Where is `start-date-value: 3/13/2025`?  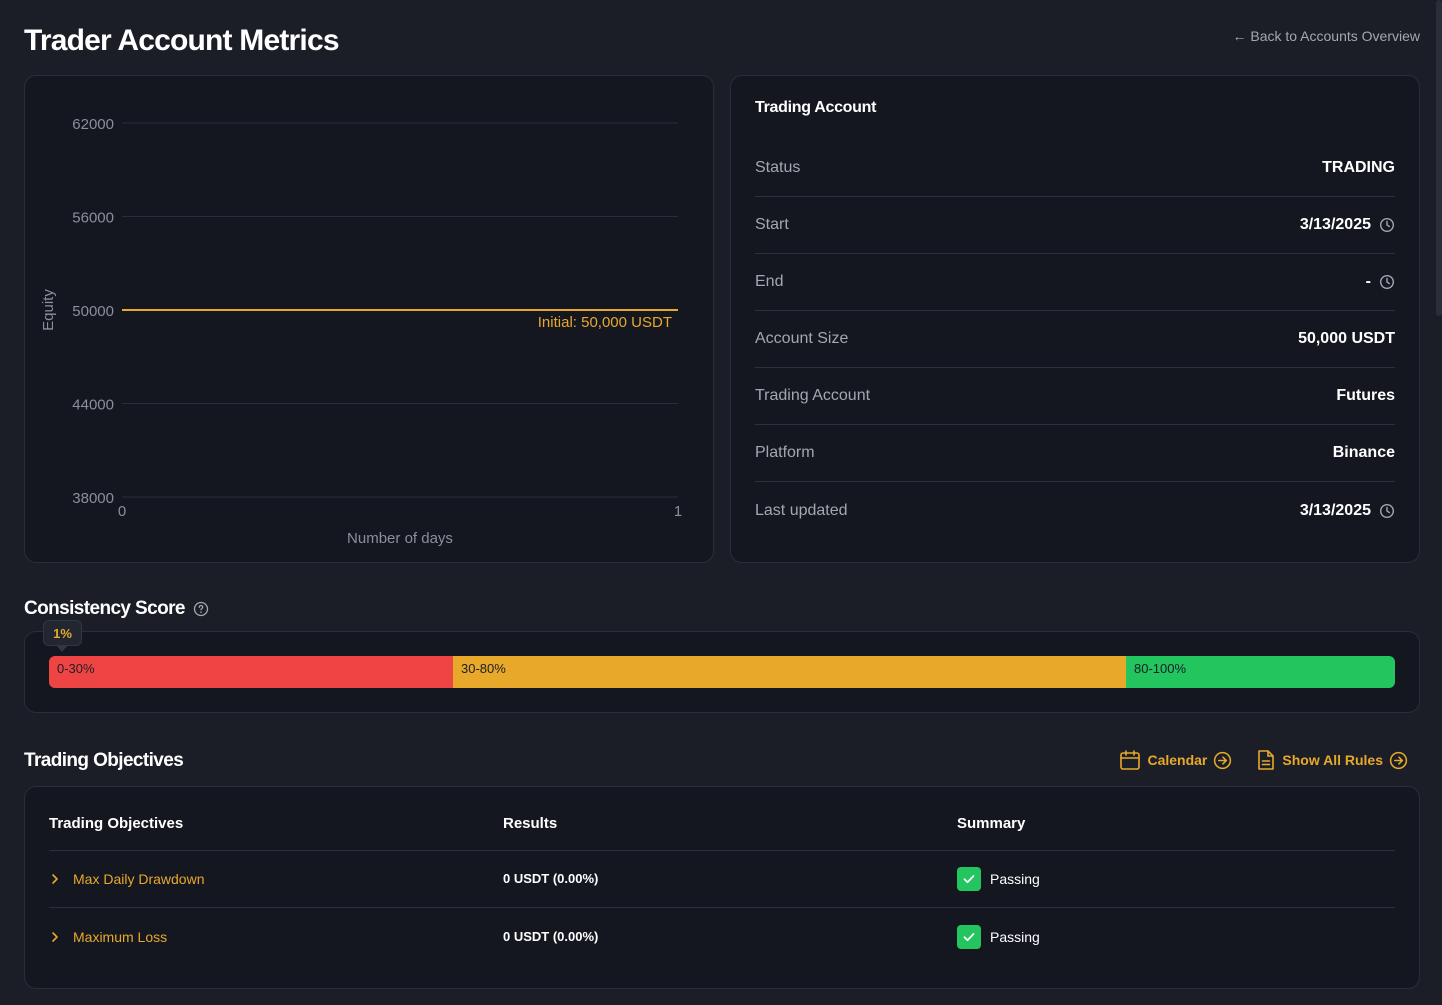 start-date-value: 3/13/2025 is located at coordinates (1335, 224).